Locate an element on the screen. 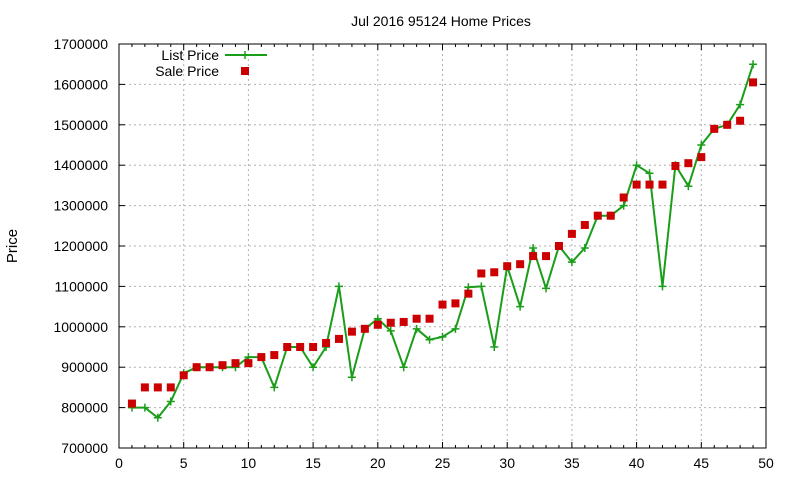 This screenshot has height=480, width=800. legend-marker-sale-price is located at coordinates (245, 71).